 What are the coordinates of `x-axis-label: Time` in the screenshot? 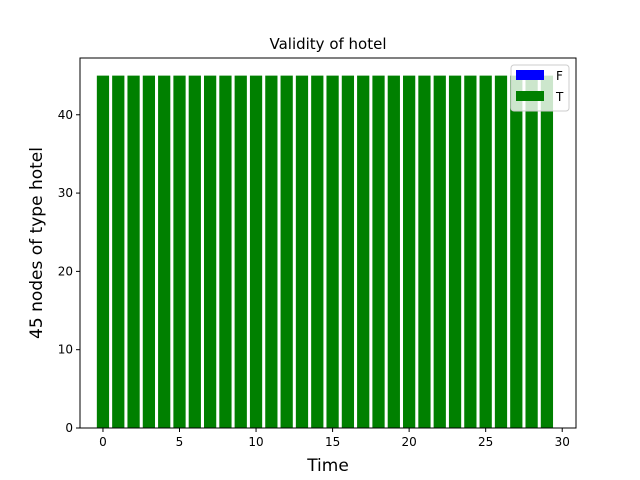 It's located at (327, 466).